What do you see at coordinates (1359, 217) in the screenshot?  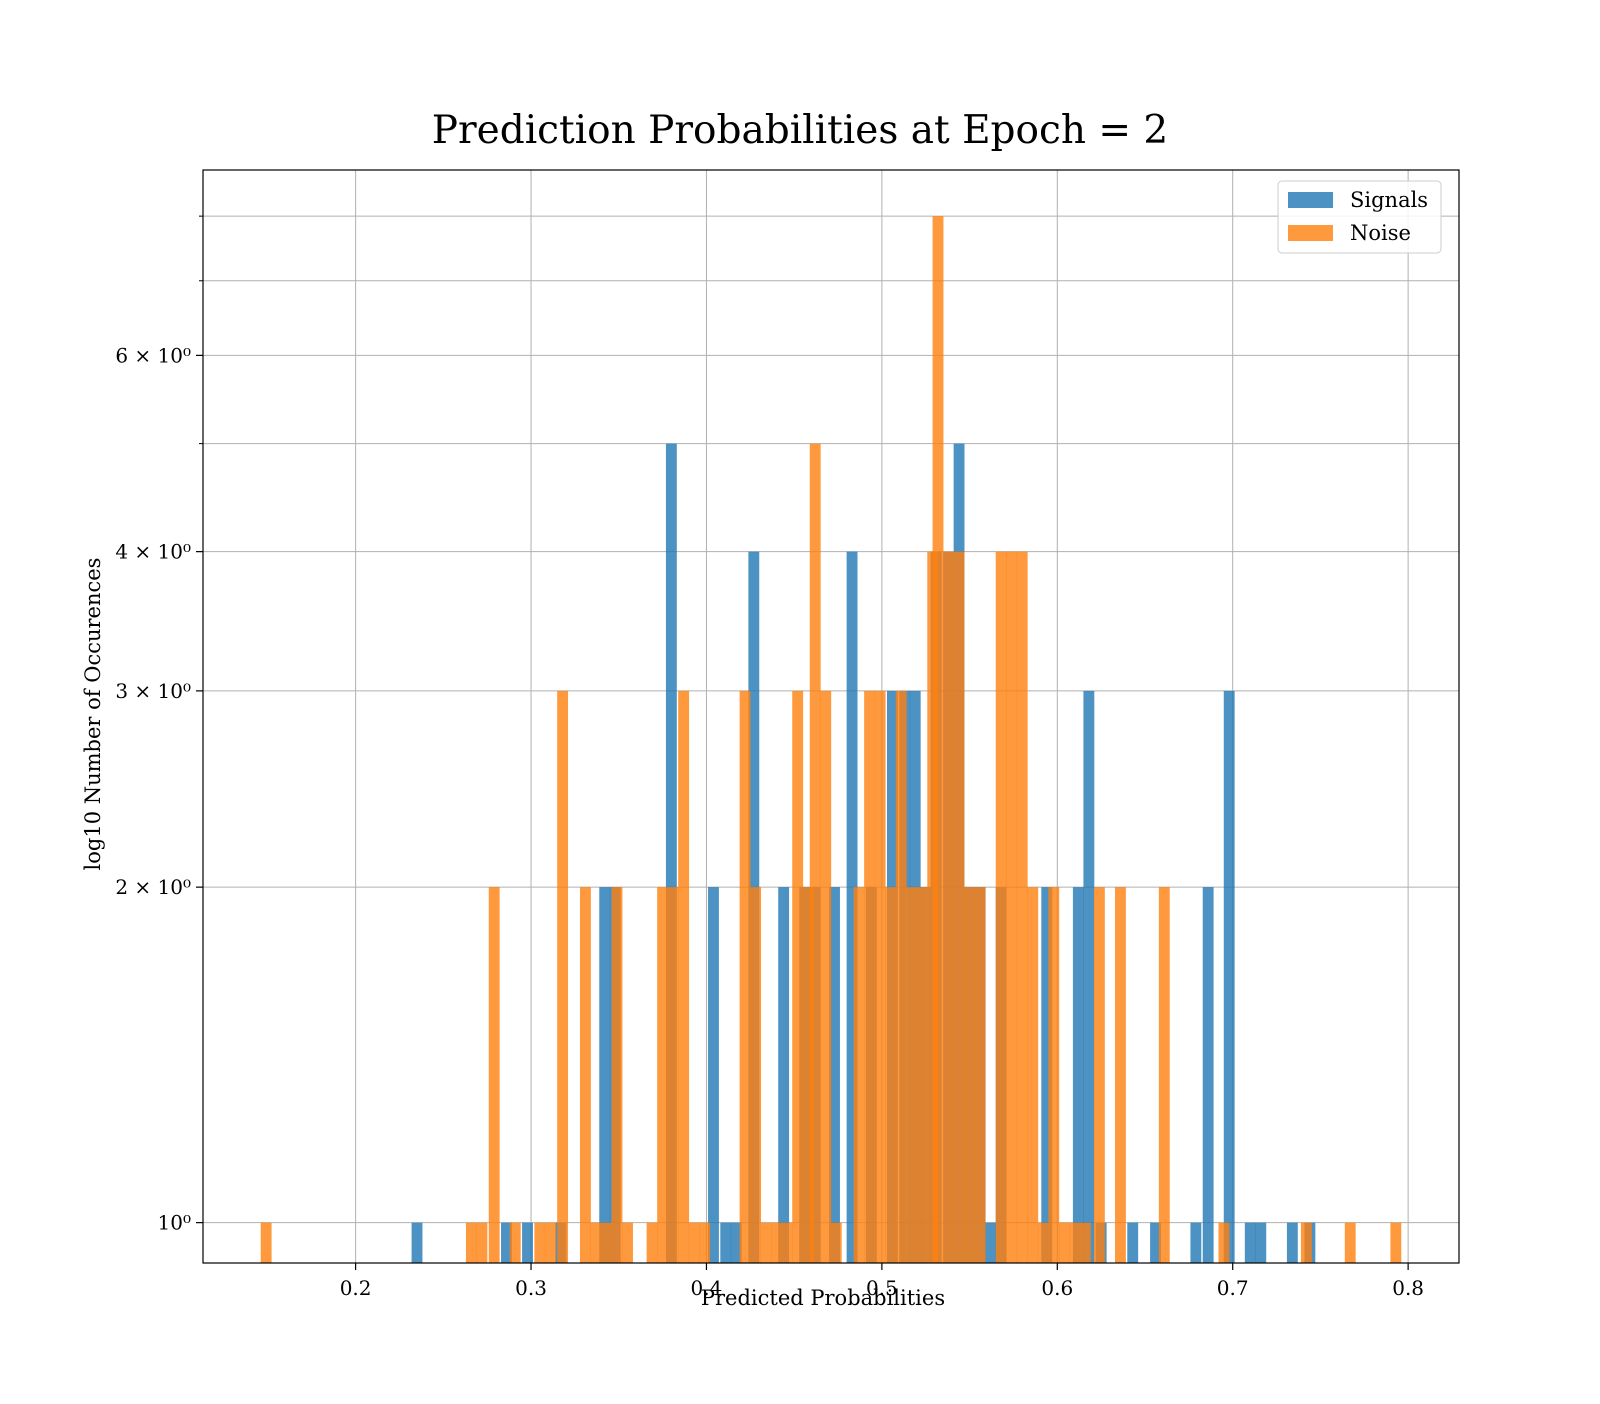 I see `chart-legend: Signals Noise` at bounding box center [1359, 217].